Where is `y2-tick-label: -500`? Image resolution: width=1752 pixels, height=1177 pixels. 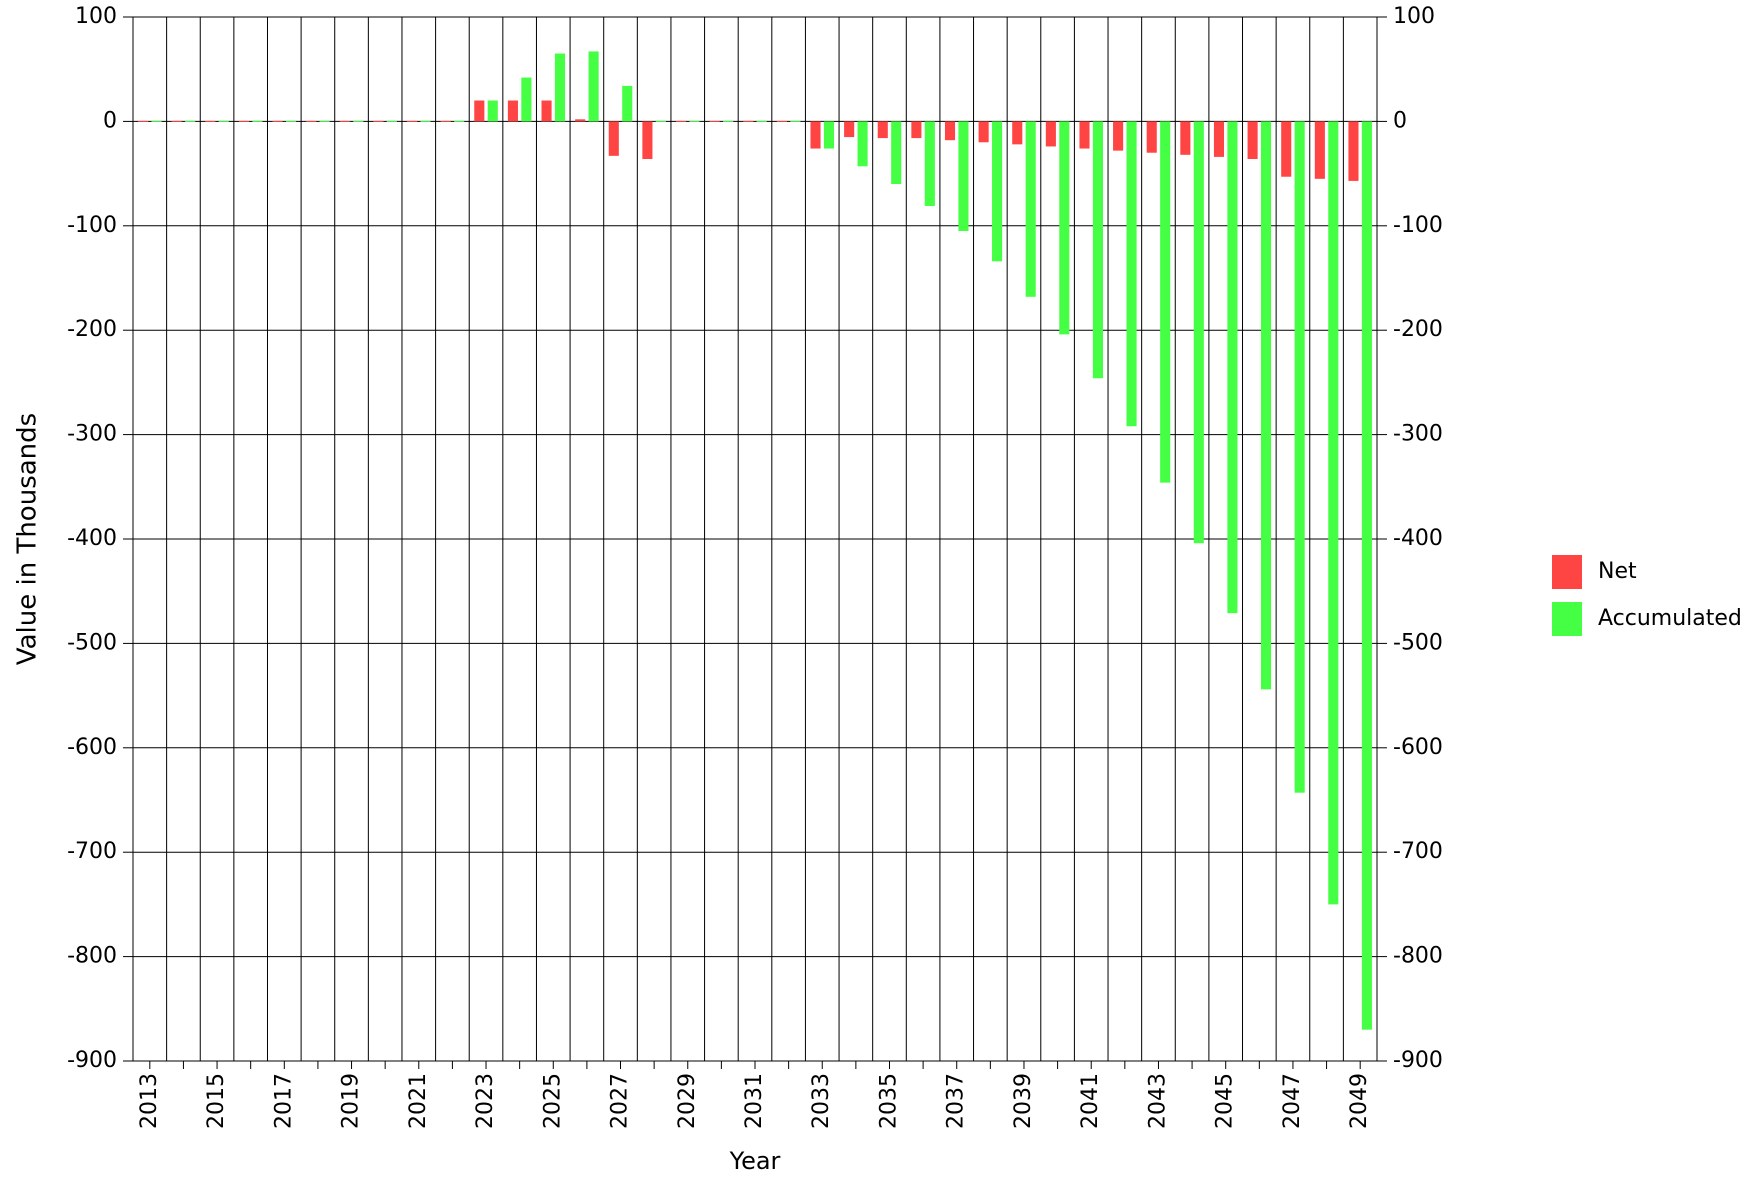
y2-tick-label: -500 is located at coordinates (1418, 642).